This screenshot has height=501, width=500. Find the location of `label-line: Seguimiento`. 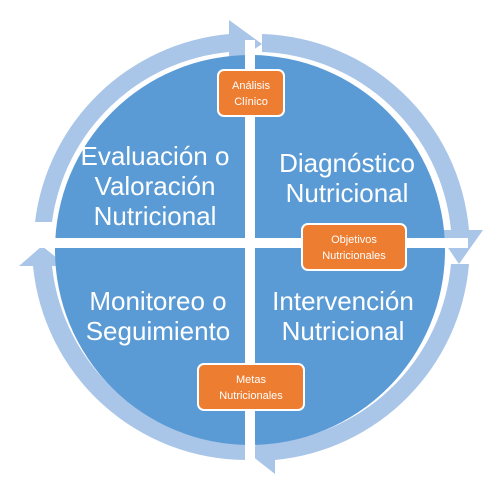

label-line: Seguimiento is located at coordinates (158, 331).